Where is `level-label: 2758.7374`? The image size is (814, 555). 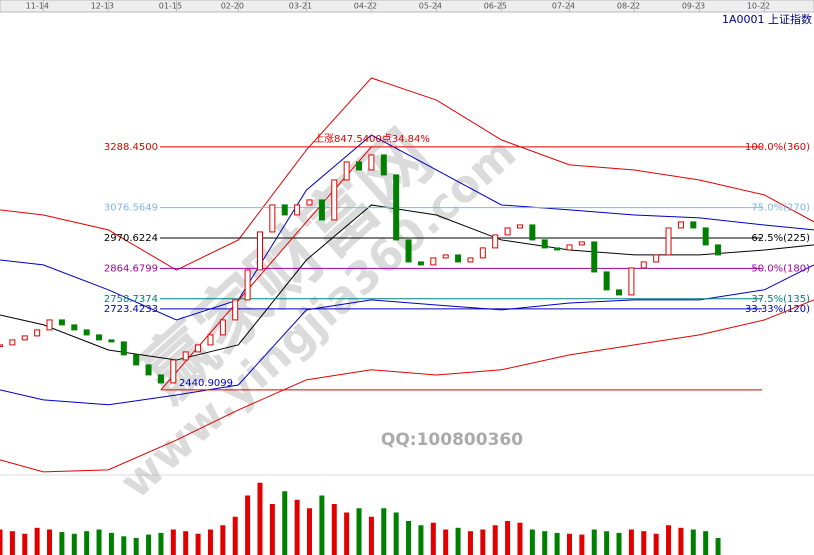 level-label: 2758.7374 is located at coordinates (131, 299).